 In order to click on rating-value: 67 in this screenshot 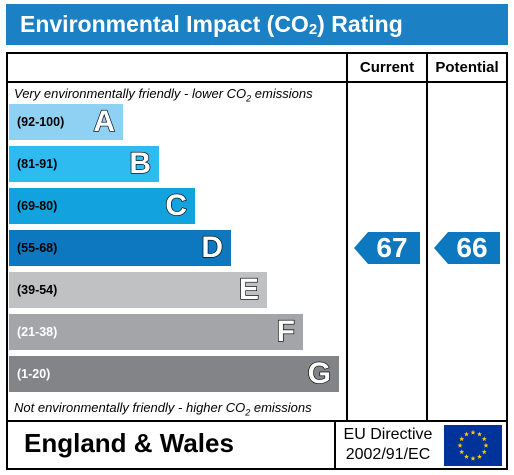, I will do `click(392, 247)`.